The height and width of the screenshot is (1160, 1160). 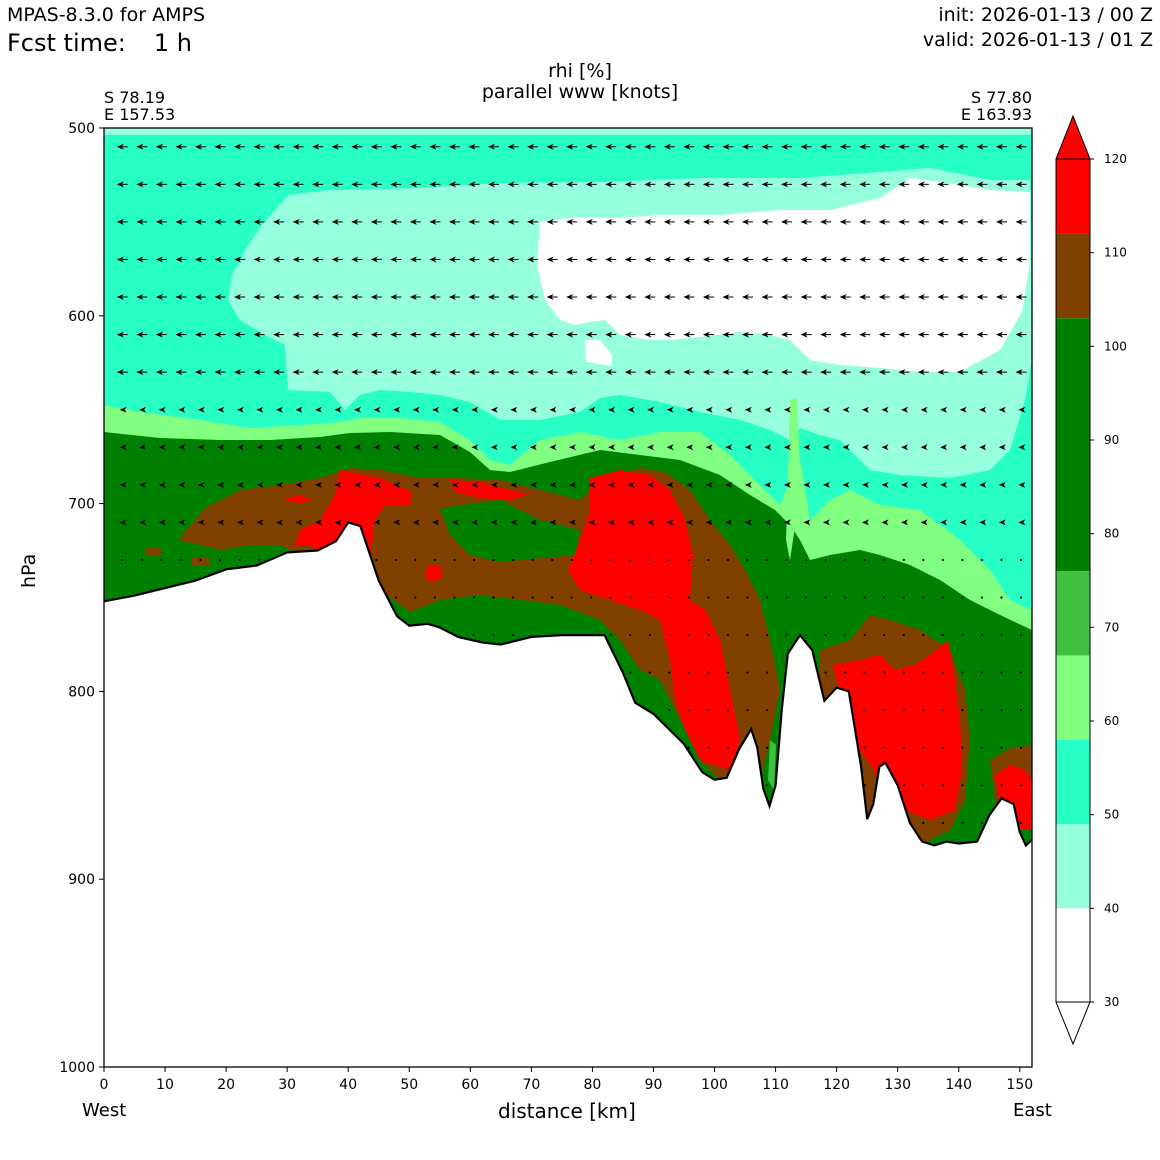 I want to click on left-lon: E 157.53, so click(x=140, y=114).